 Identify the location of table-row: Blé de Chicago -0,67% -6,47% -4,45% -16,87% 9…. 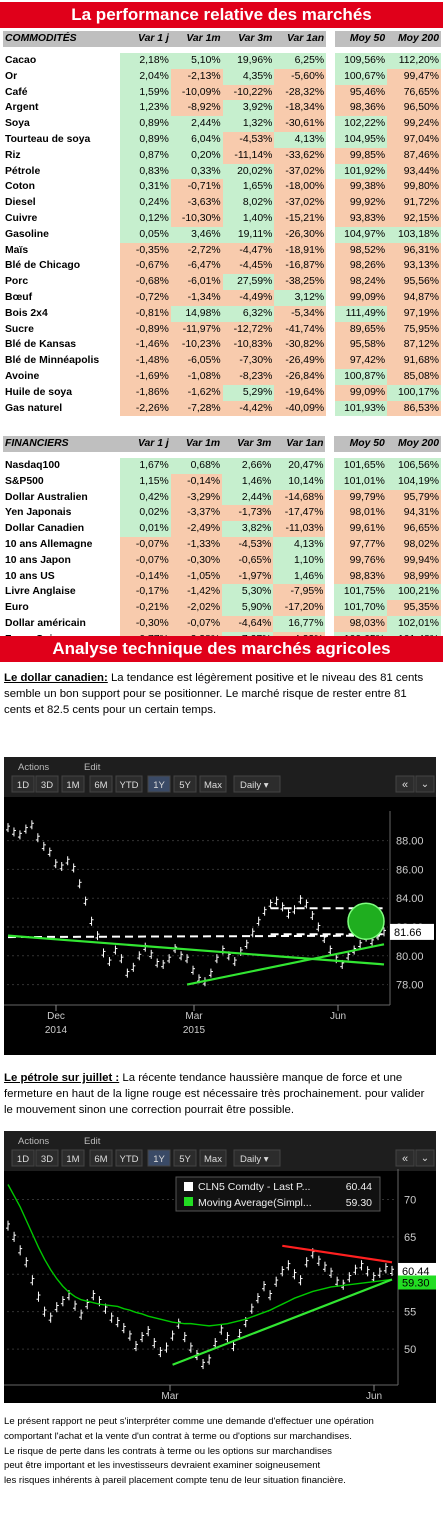
(222, 266).